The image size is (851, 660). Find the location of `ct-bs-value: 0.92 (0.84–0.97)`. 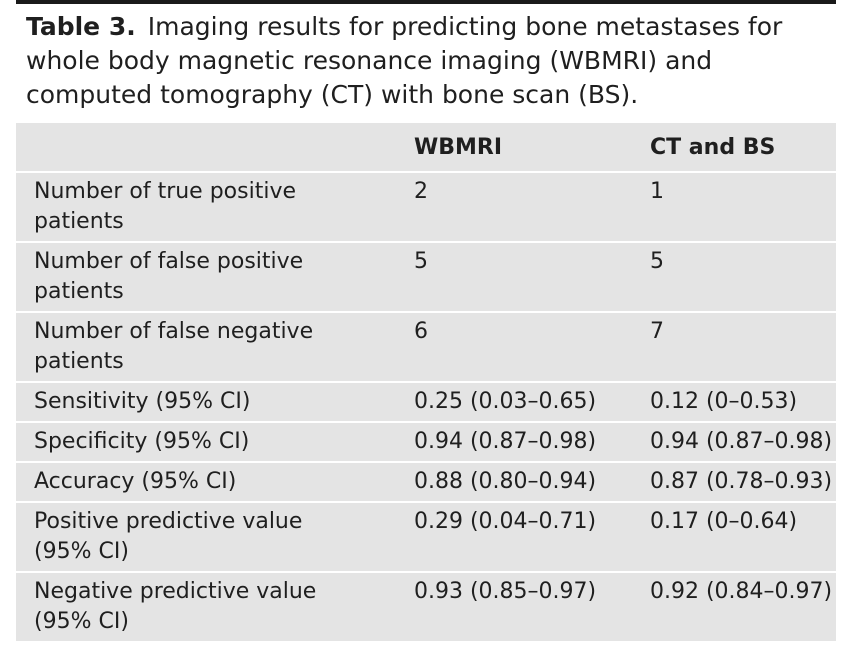

ct-bs-value: 0.92 (0.84–0.97) is located at coordinates (734, 606).